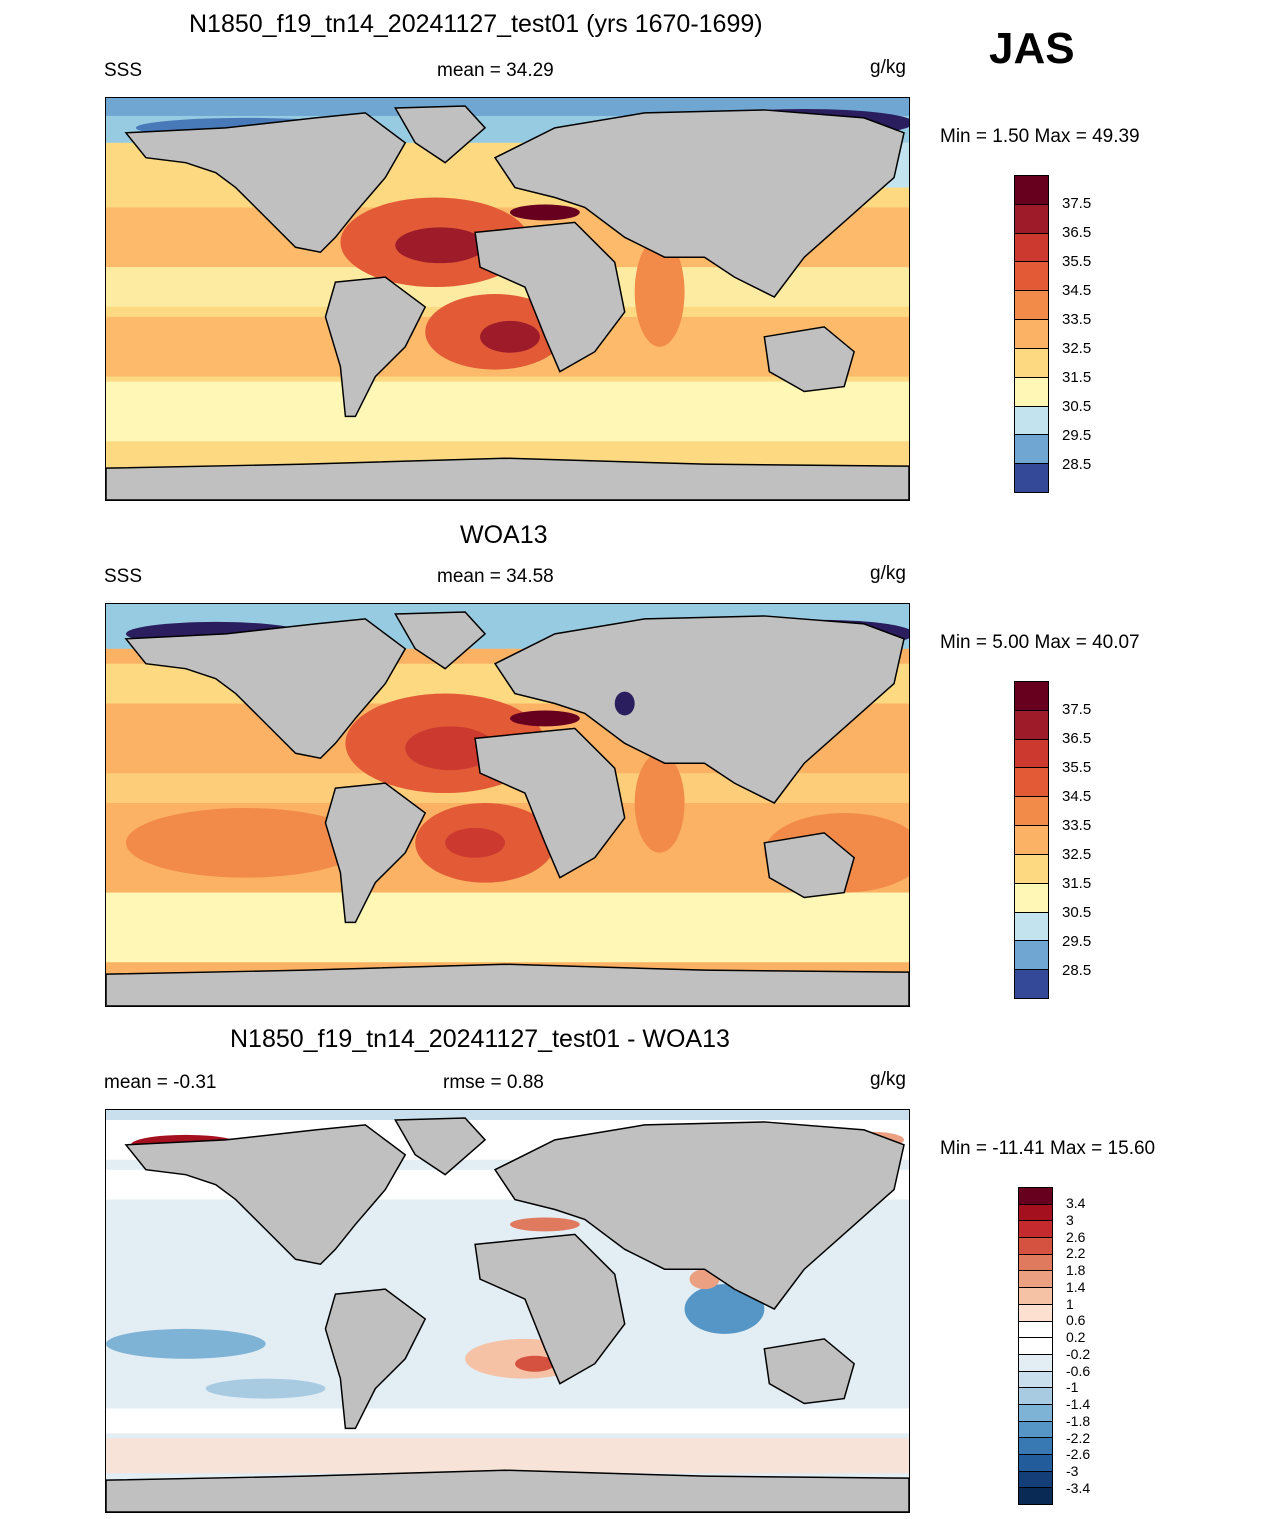 This screenshot has width=1285, height=1519. What do you see at coordinates (1076, 1320) in the screenshot?
I see `colorbar-tick-label: 0.6` at bounding box center [1076, 1320].